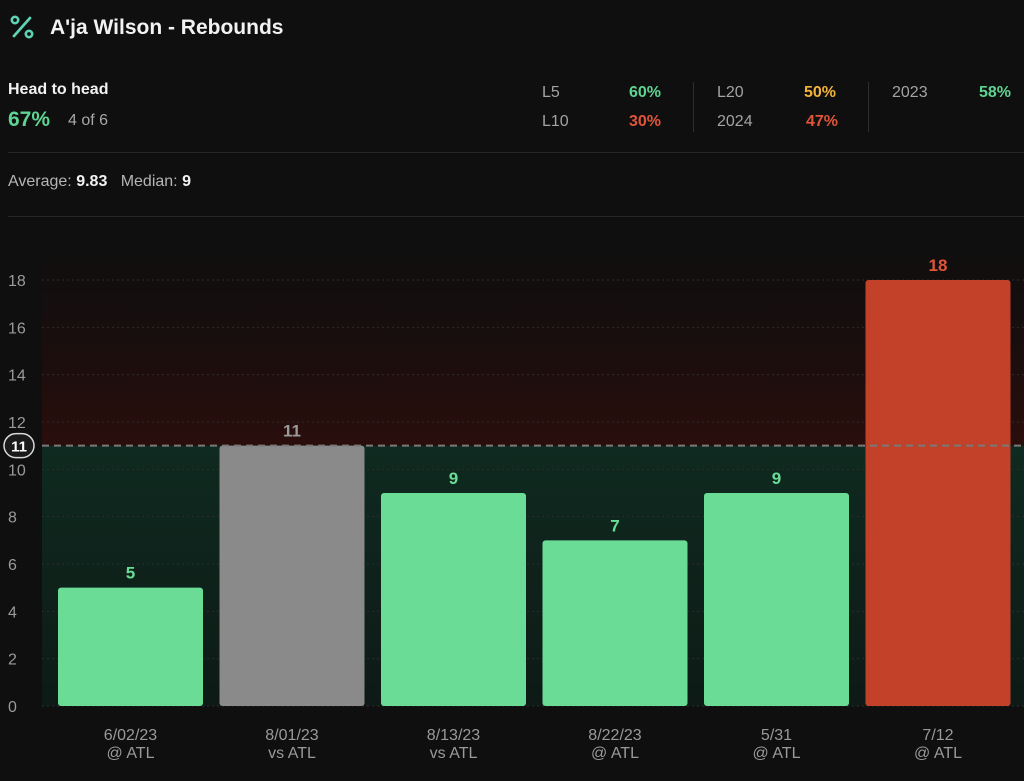 The image size is (1024, 781). I want to click on split-l20-value: 50%, so click(820, 92).